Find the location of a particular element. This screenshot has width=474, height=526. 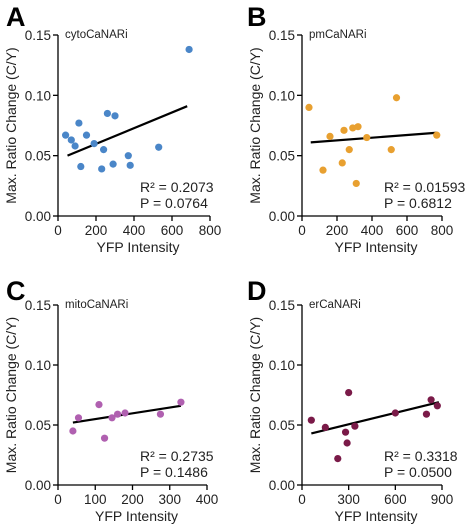

panel-c-x-tick-label: 400 is located at coordinates (207, 499).